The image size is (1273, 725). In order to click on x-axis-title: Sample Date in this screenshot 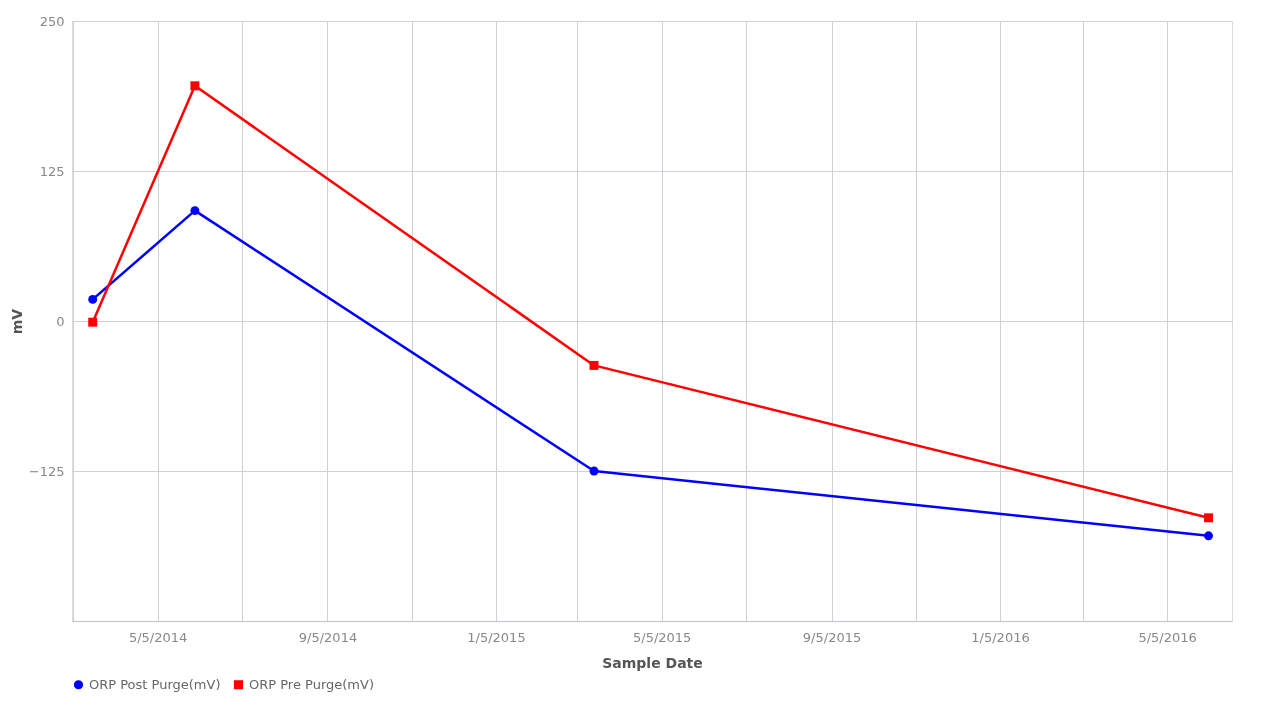, I will do `click(652, 662)`.